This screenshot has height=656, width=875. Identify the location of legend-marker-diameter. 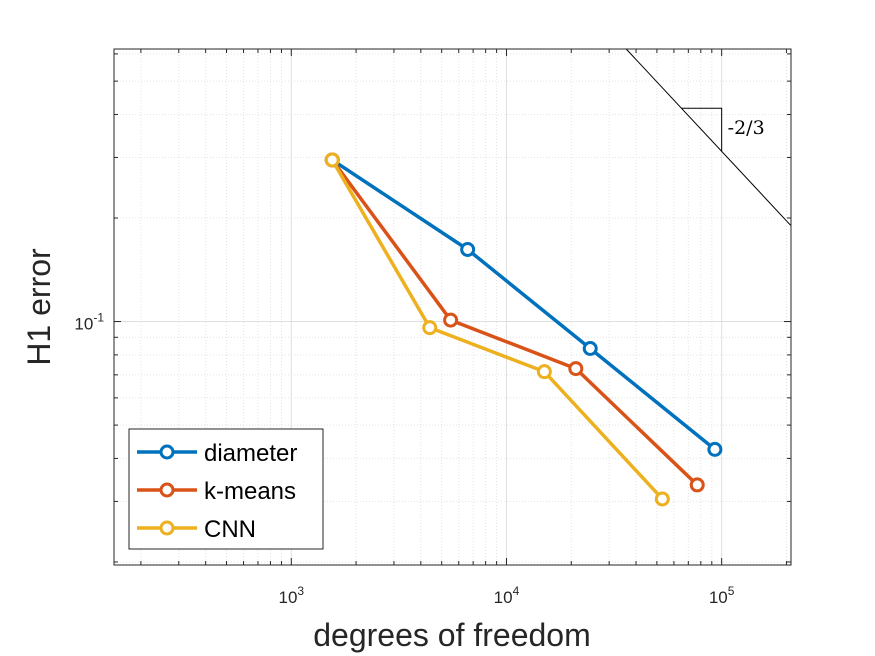
(167, 452).